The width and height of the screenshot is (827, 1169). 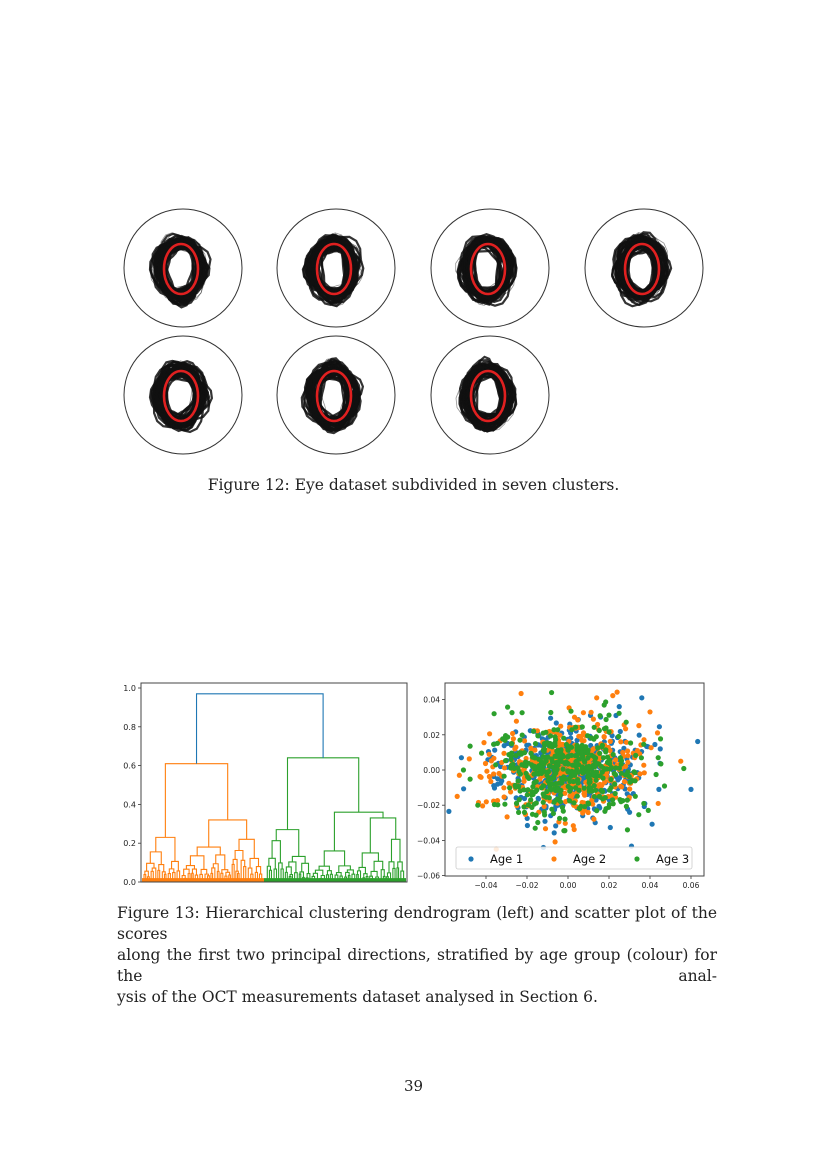 I want to click on dendrogram-chart: 0.0 0.2 0.4 0.6 0.8 1.0, so click(x=265, y=784).